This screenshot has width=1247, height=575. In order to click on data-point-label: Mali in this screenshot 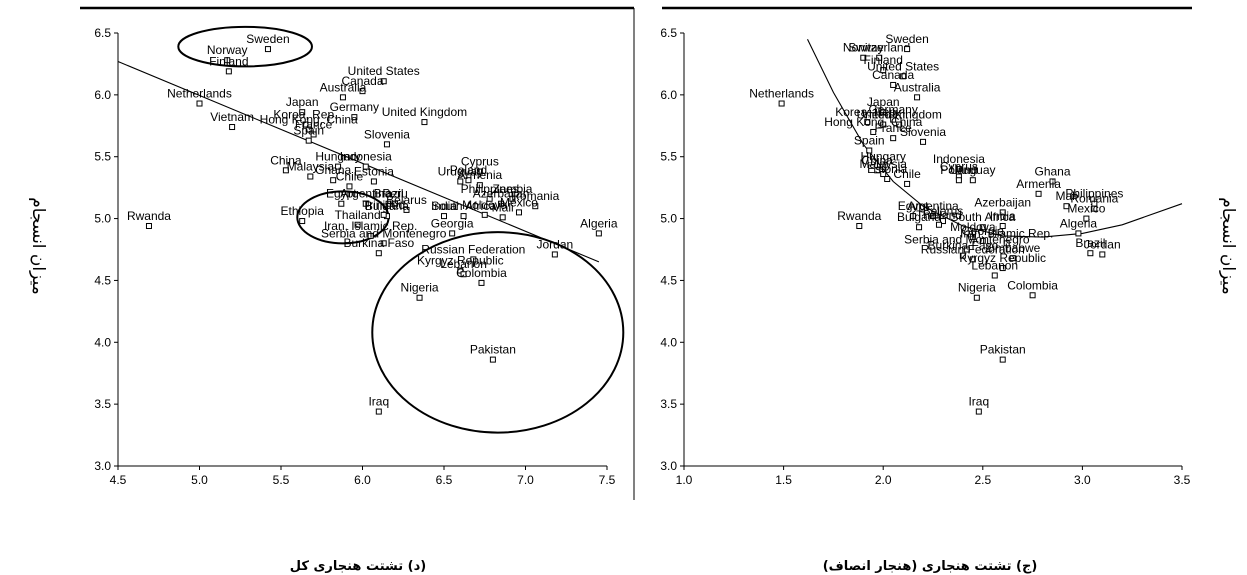, I will do `click(503, 207)`.